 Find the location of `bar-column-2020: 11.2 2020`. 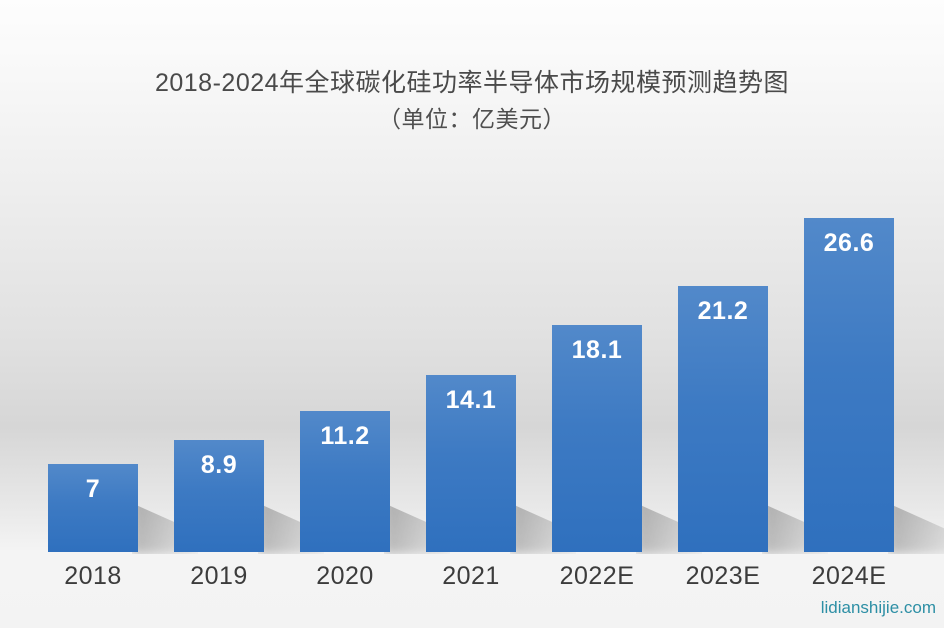

bar-column-2020: 11.2 2020 is located at coordinates (375, 505).